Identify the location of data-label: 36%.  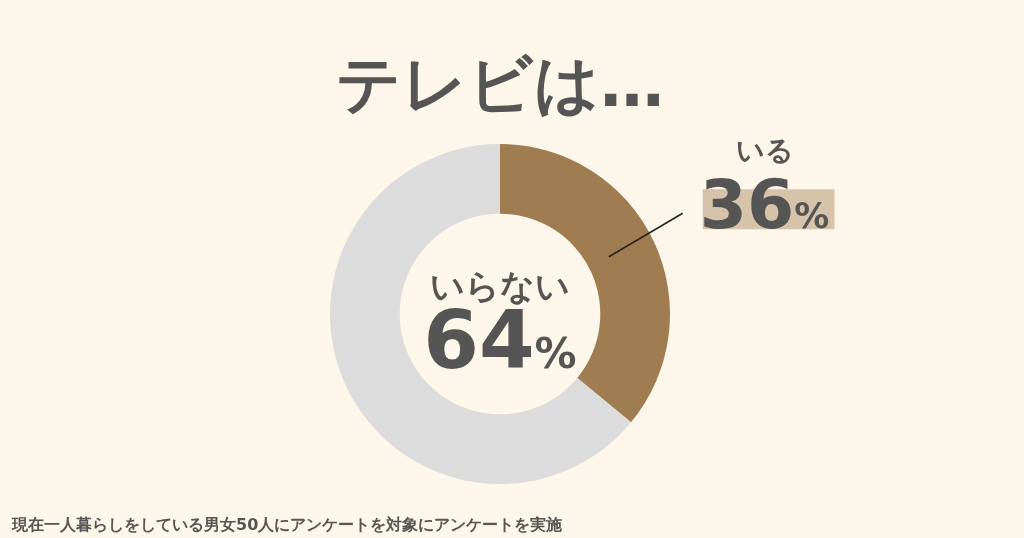
(764, 205).